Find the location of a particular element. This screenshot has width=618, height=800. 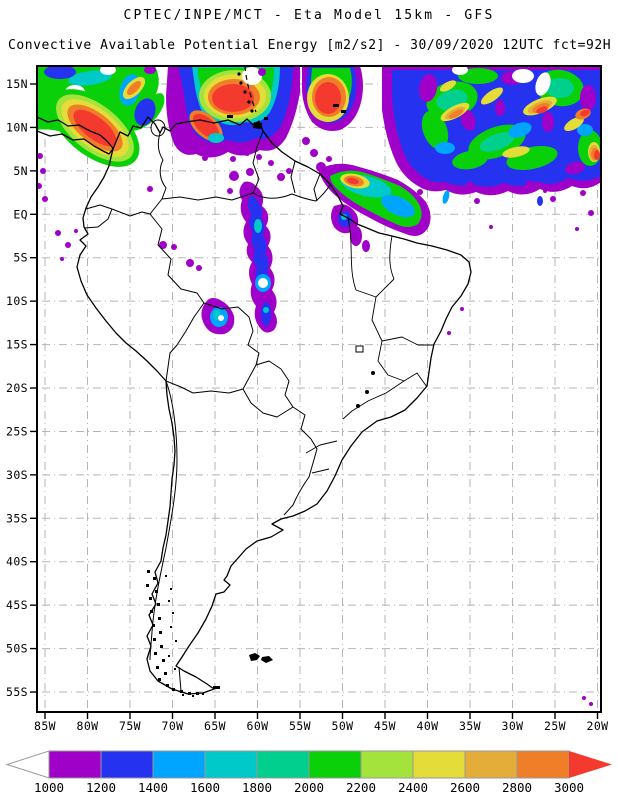

colorbar-tick-label: 2800 is located at coordinates (517, 787).